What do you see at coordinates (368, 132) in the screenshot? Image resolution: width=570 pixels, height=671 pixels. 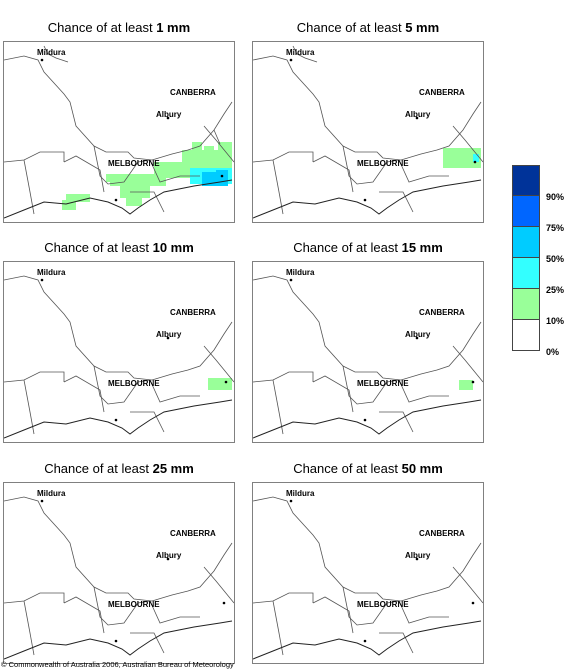 I see `map-5mm: Mildura CANBERRA Albury MELBOURNE` at bounding box center [368, 132].